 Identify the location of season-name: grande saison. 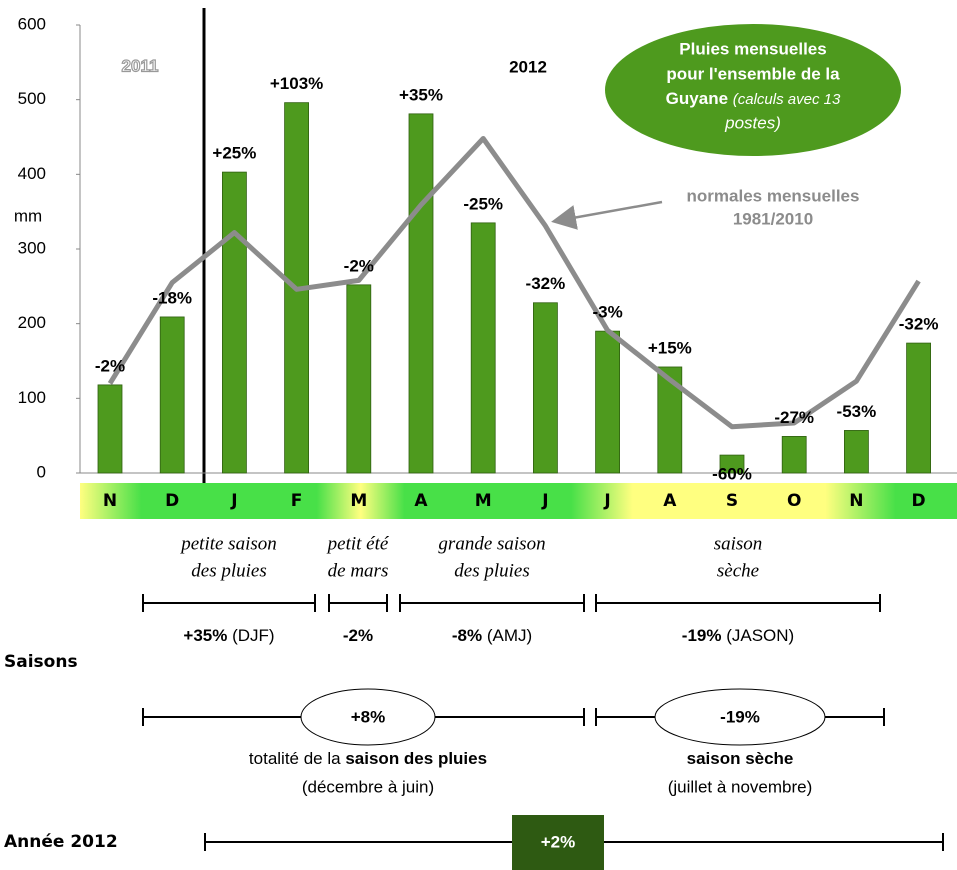
(491, 543).